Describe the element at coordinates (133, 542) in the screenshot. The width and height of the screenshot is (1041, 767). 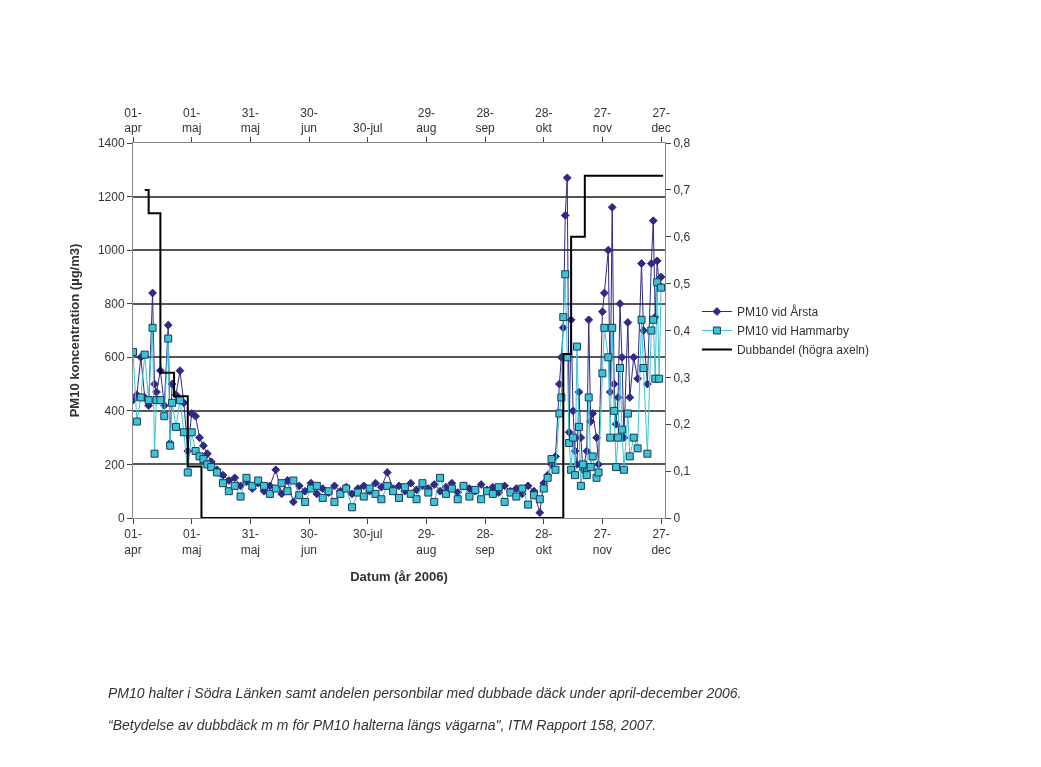
I see `x2-tick-label: 01- apr` at that location.